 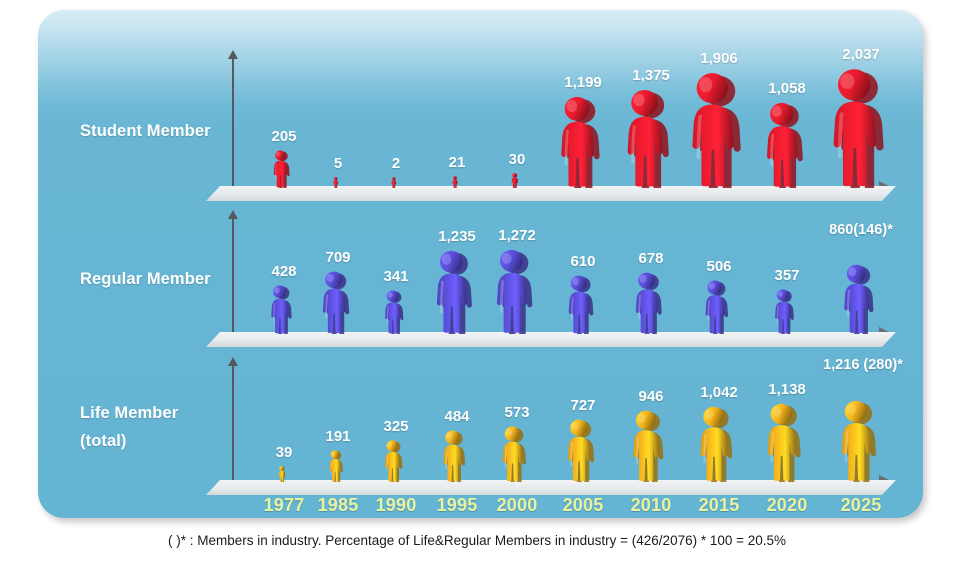 I want to click on value-label-student-1985: 5, so click(x=338, y=163).